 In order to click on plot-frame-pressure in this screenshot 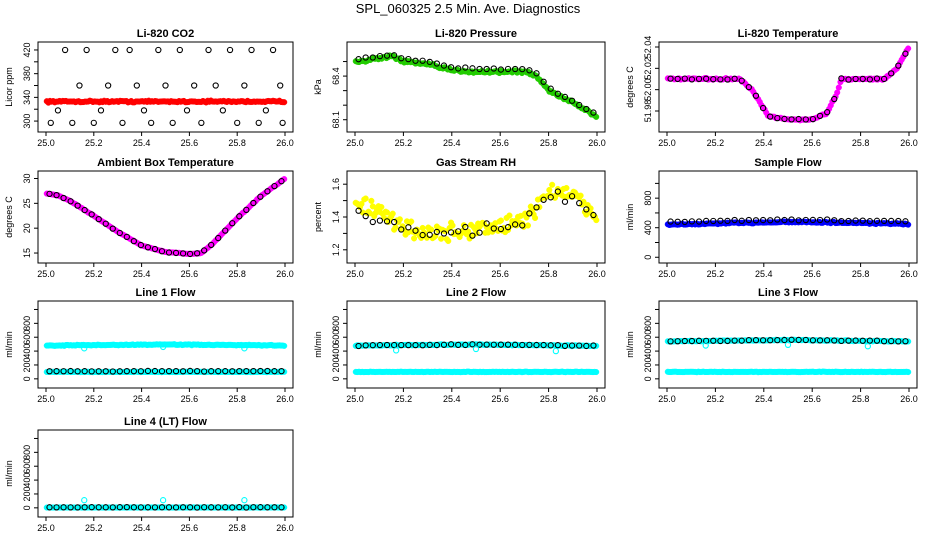, I will do `click(476, 87)`.